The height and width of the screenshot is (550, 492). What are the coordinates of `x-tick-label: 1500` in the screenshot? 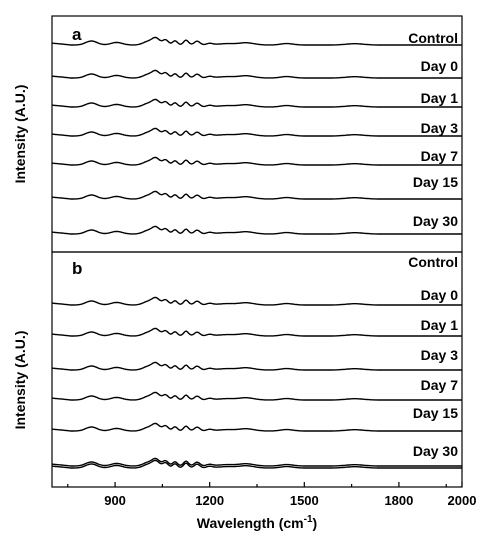 It's located at (304, 500).